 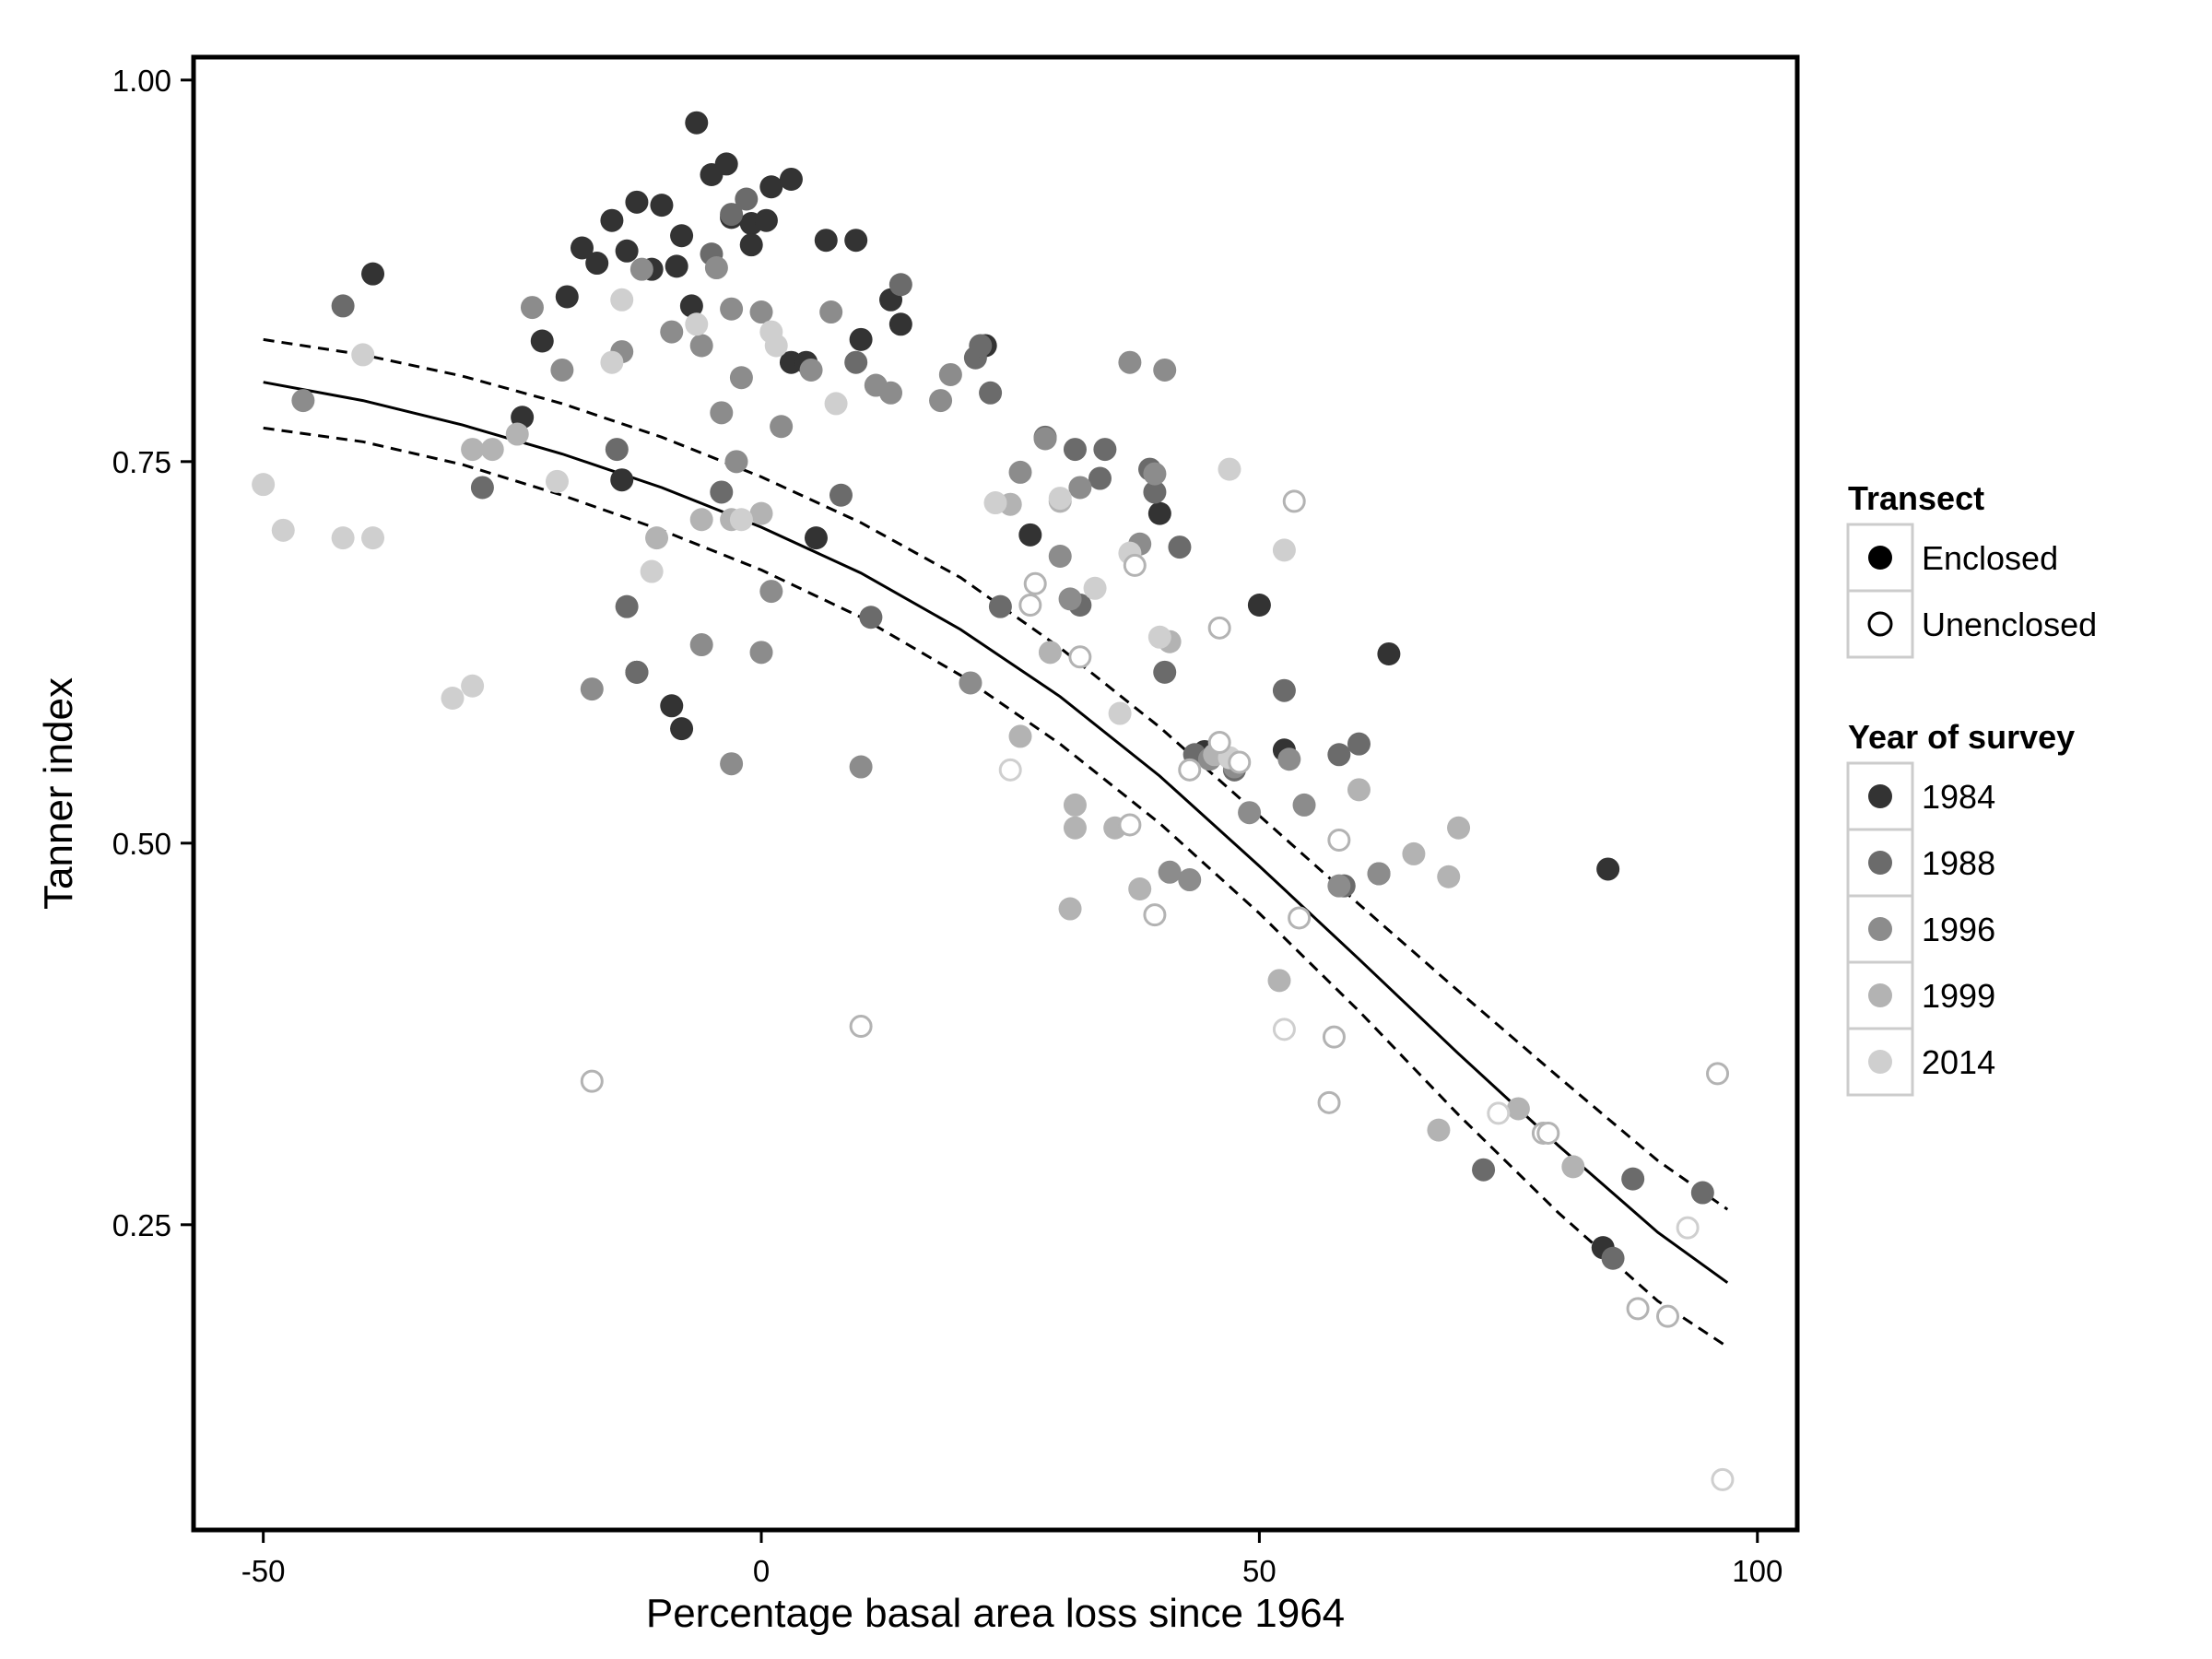 What do you see at coordinates (1880, 624) in the screenshot?
I see `legend-marker-open` at bounding box center [1880, 624].